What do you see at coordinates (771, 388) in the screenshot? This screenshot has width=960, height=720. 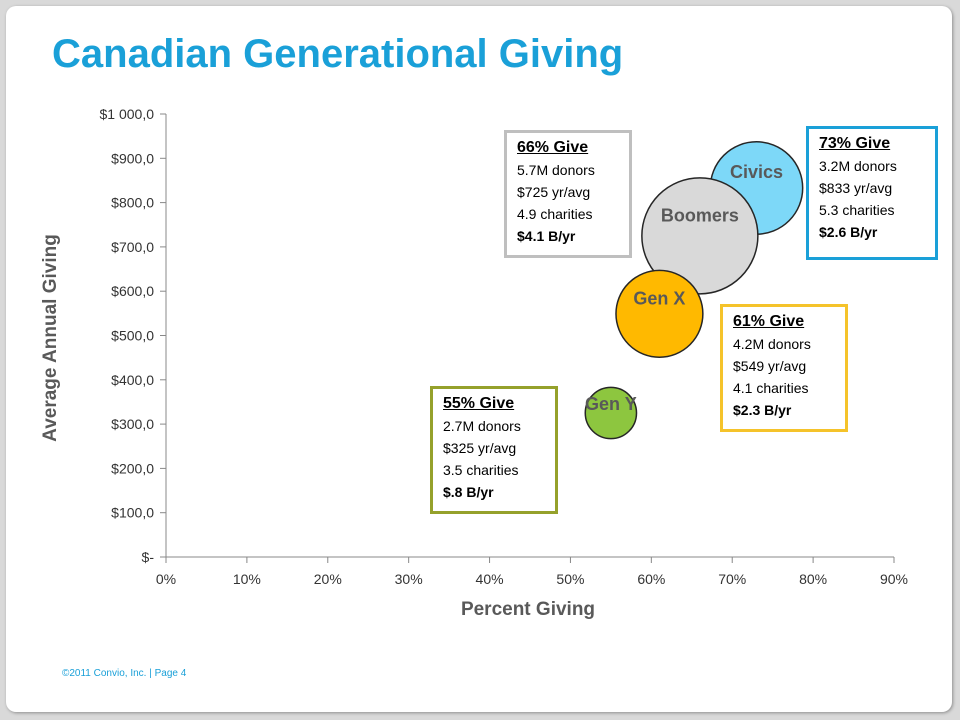 I see `callout-charities: 4.1 charities` at bounding box center [771, 388].